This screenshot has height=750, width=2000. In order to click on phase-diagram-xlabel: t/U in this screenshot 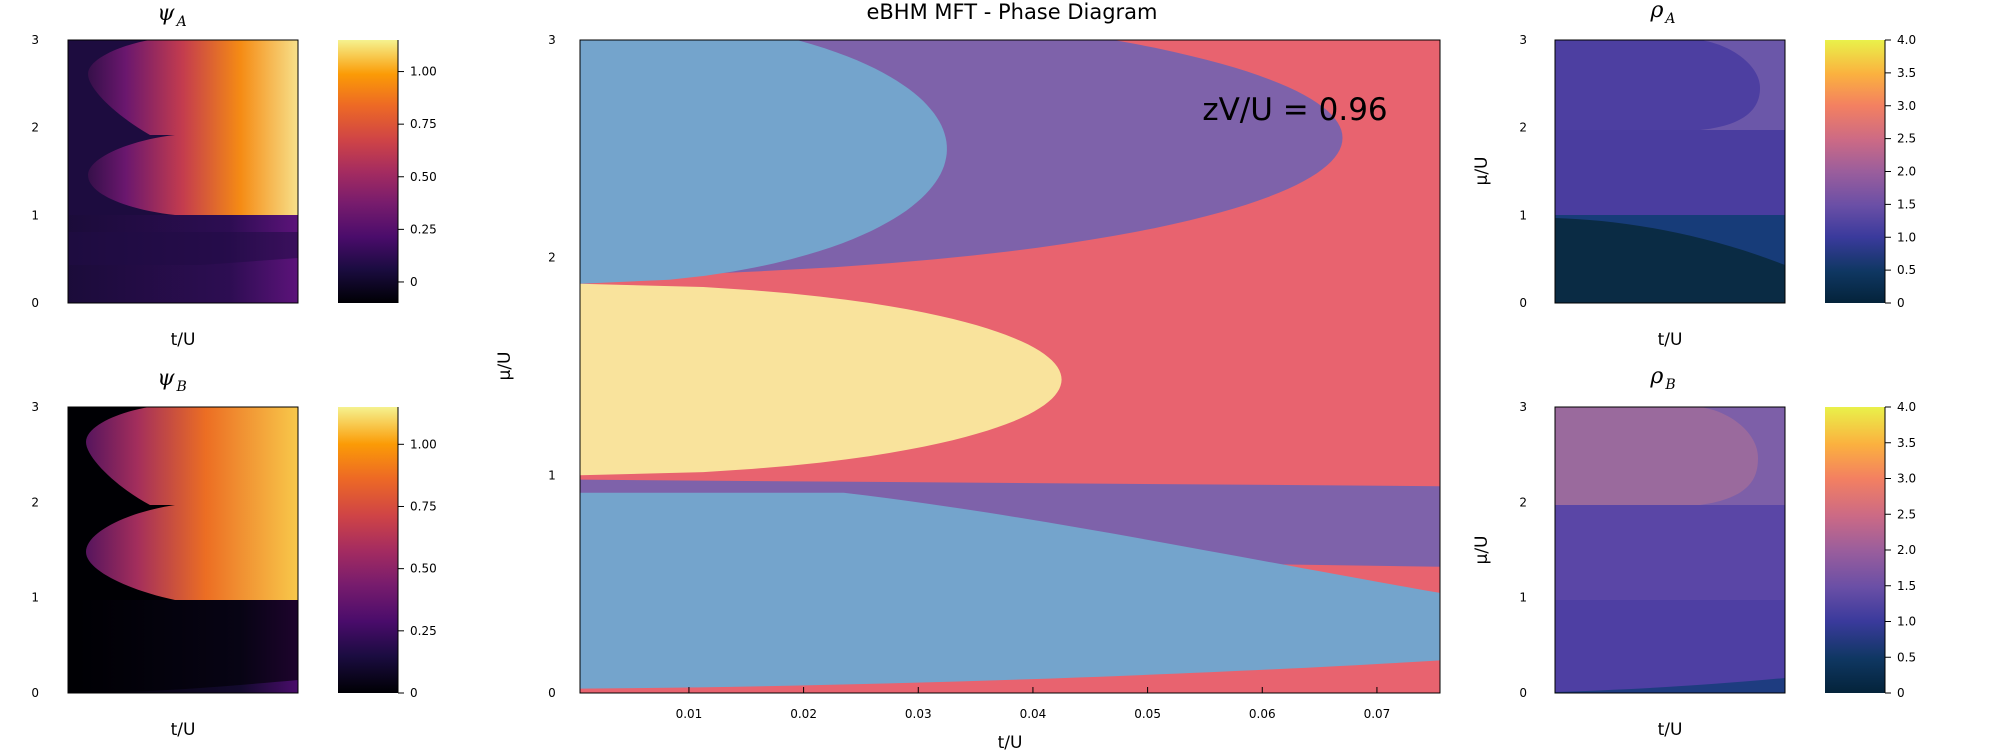, I will do `click(1010, 741)`.